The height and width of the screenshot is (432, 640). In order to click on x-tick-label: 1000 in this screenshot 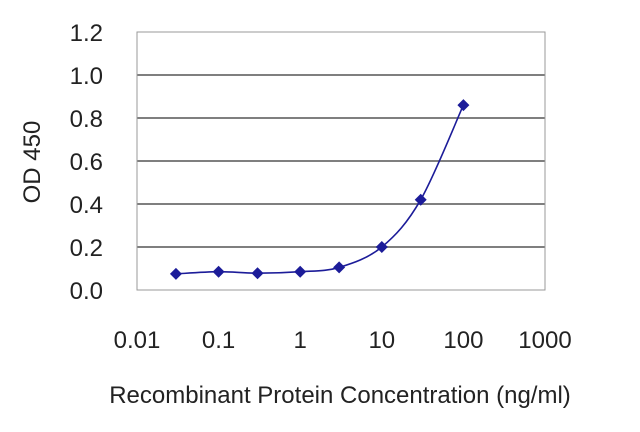, I will do `click(544, 340)`.